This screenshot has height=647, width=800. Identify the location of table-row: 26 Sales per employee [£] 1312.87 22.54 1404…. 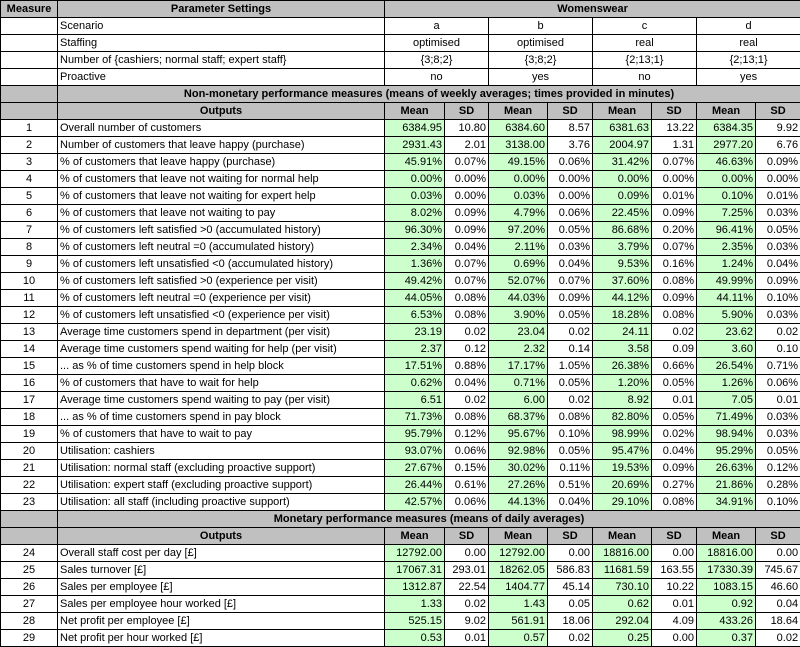
(400, 587).